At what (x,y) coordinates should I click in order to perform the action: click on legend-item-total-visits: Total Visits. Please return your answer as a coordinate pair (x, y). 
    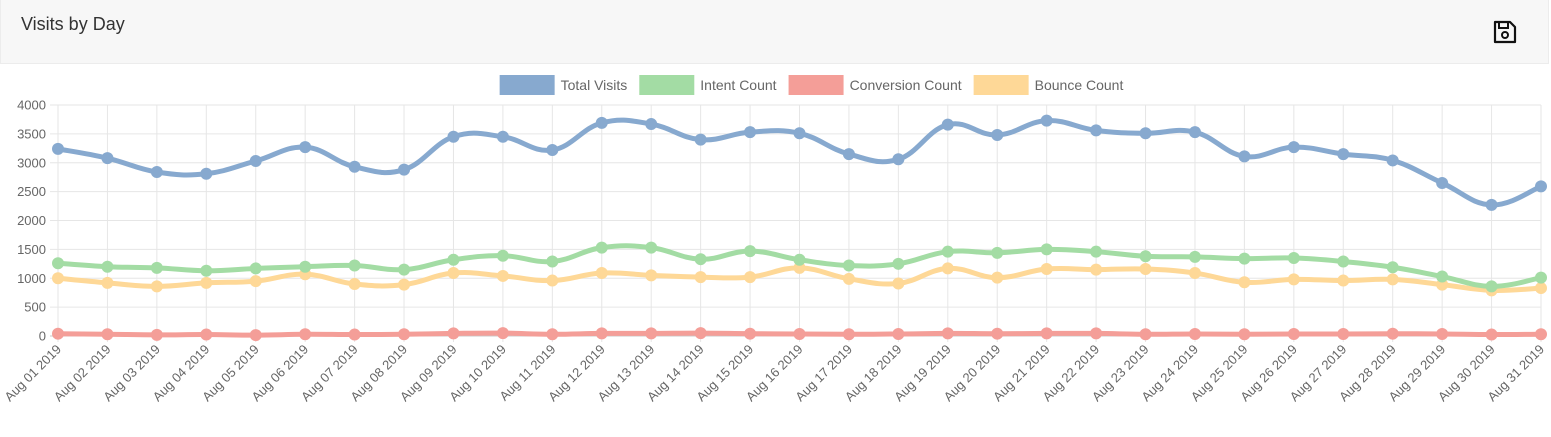
    Looking at the image, I should click on (563, 85).